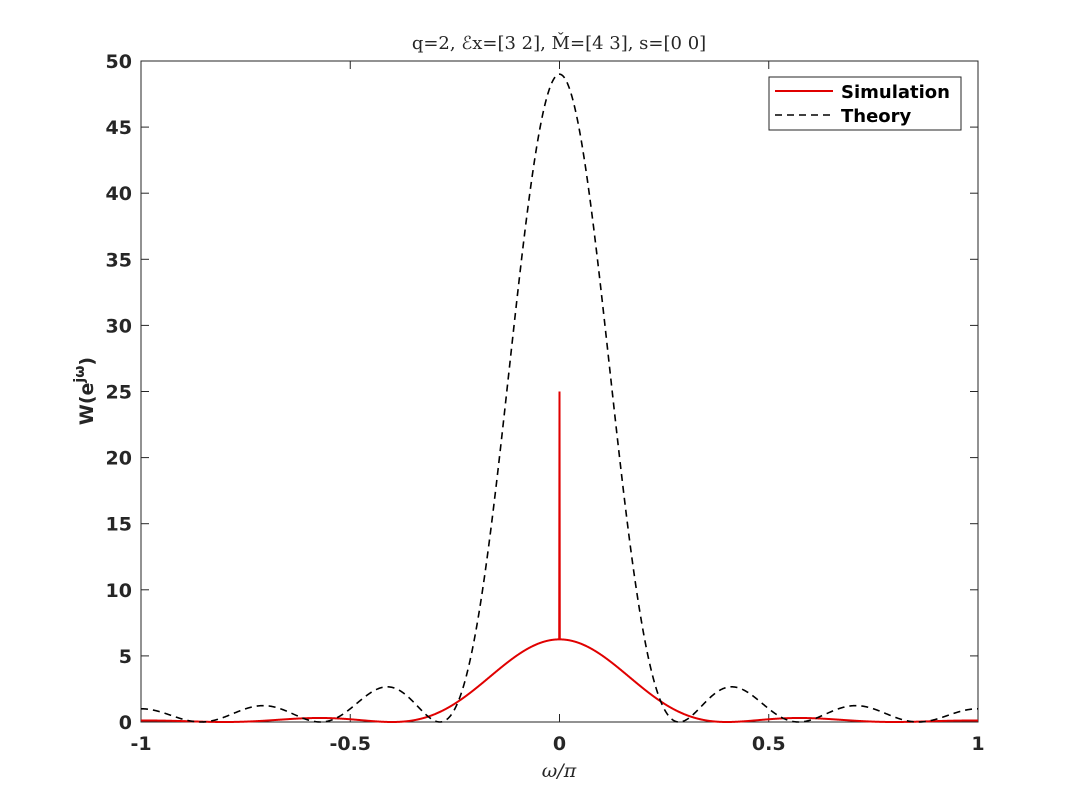 The height and width of the screenshot is (811, 1082). I want to click on y-axis-label-base: W(e, so click(87, 404).